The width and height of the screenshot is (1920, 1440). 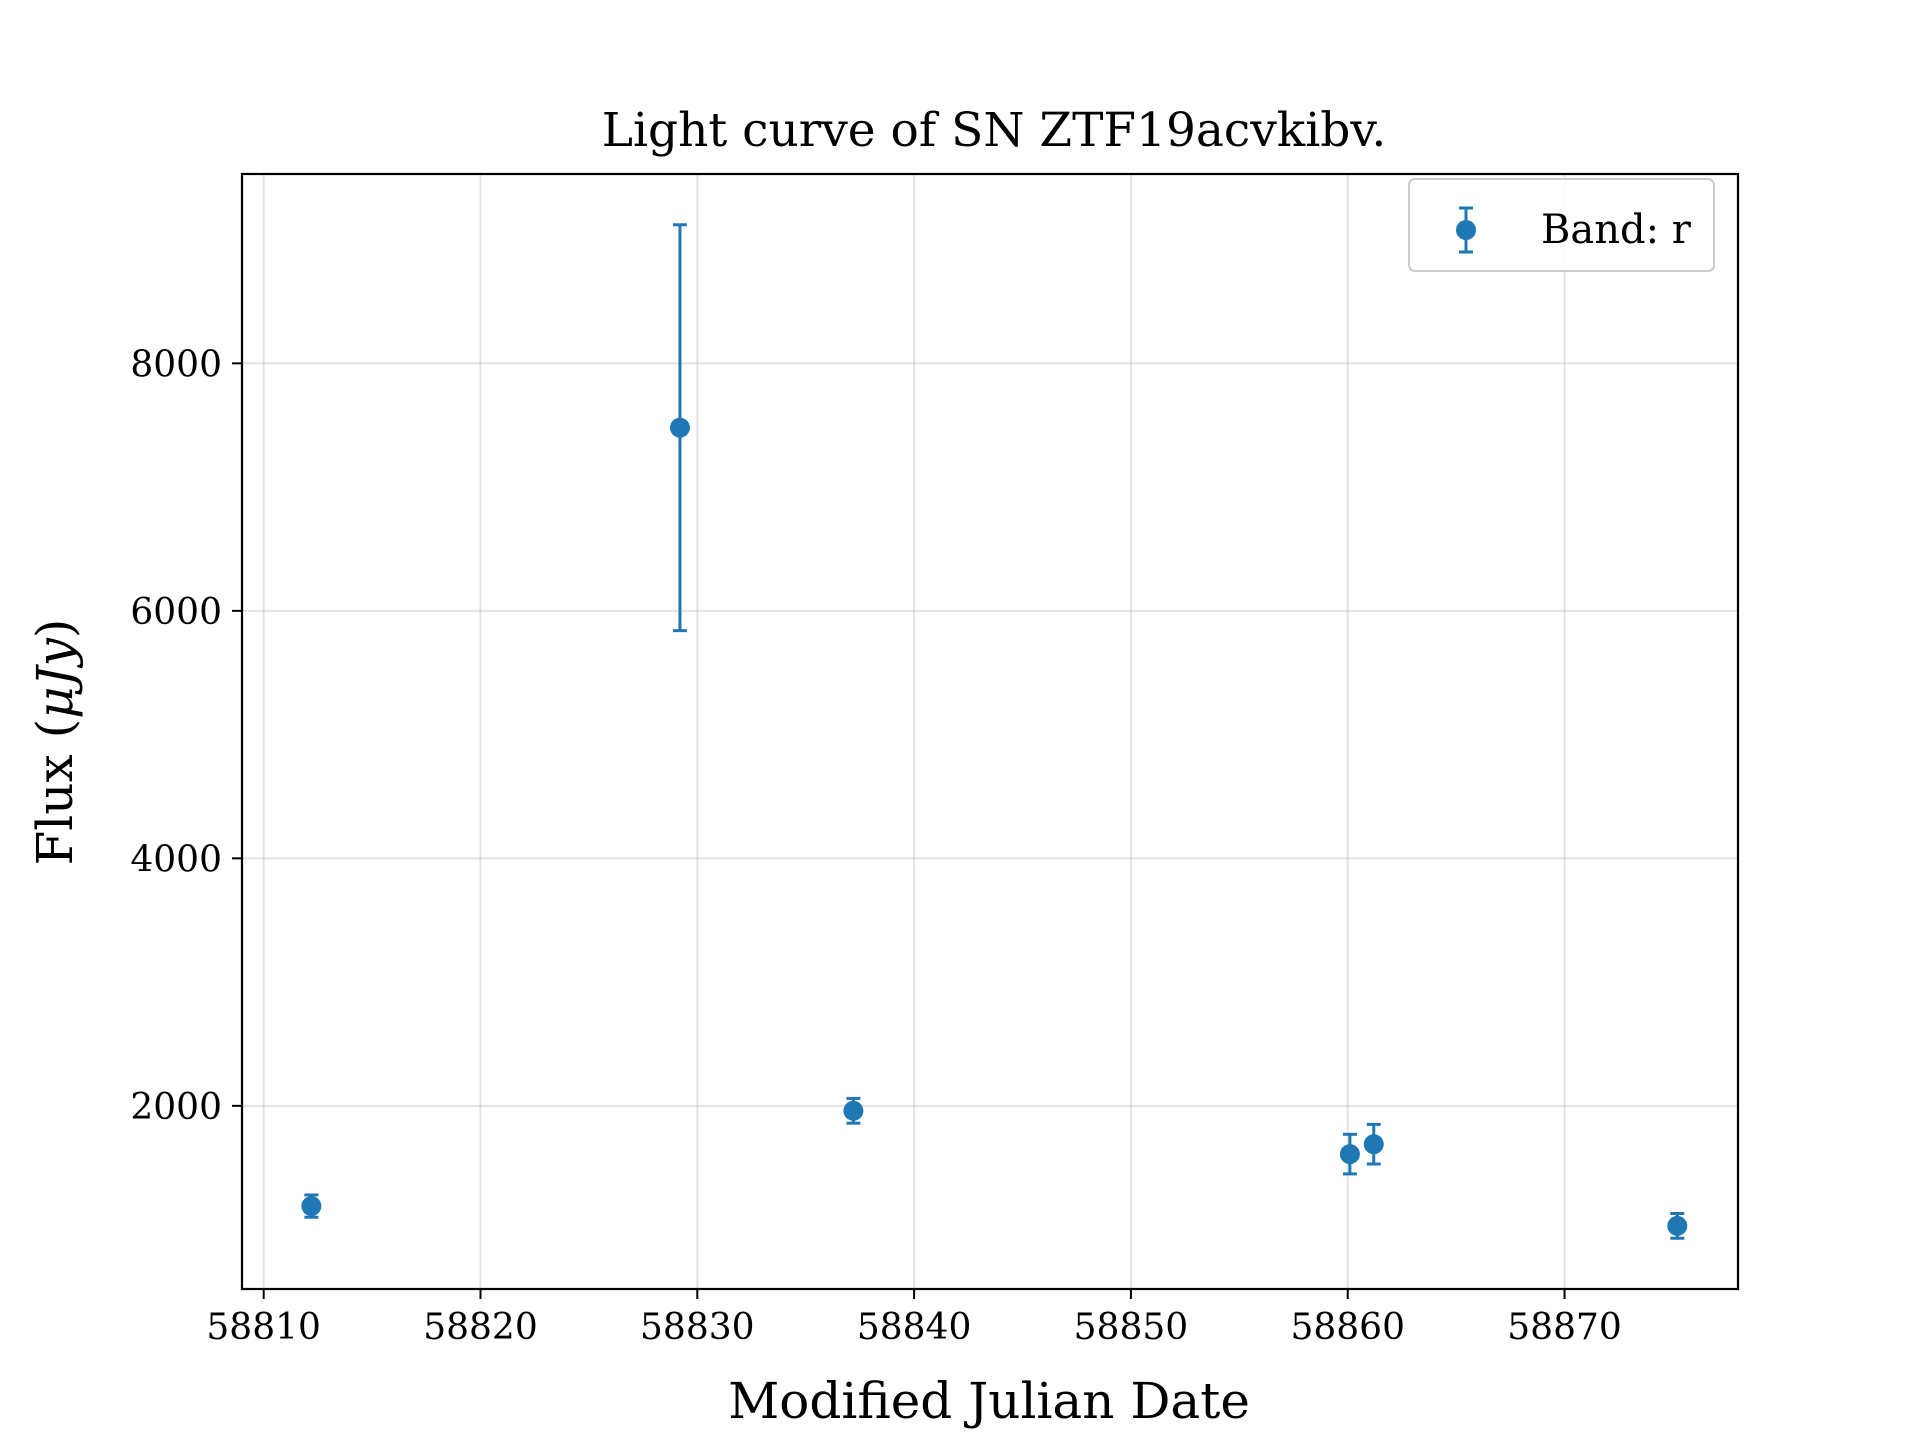 I want to click on y-axis-label-suffix: ), so click(x=55, y=629).